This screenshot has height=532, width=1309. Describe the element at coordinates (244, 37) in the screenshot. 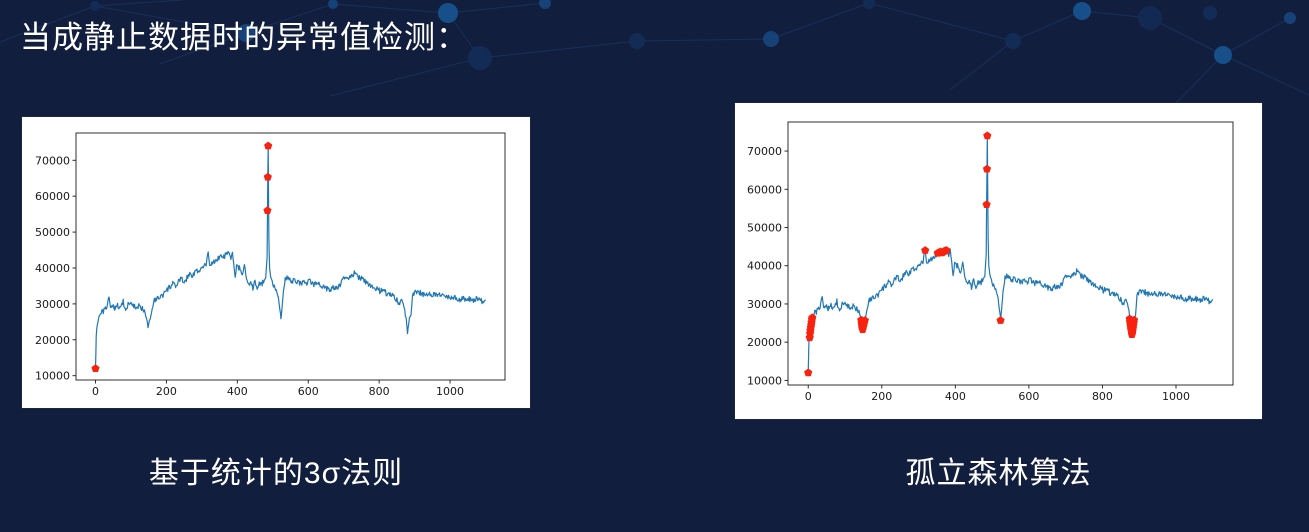

I see `page-title: 当成静止数据时的异常值检测：` at that location.